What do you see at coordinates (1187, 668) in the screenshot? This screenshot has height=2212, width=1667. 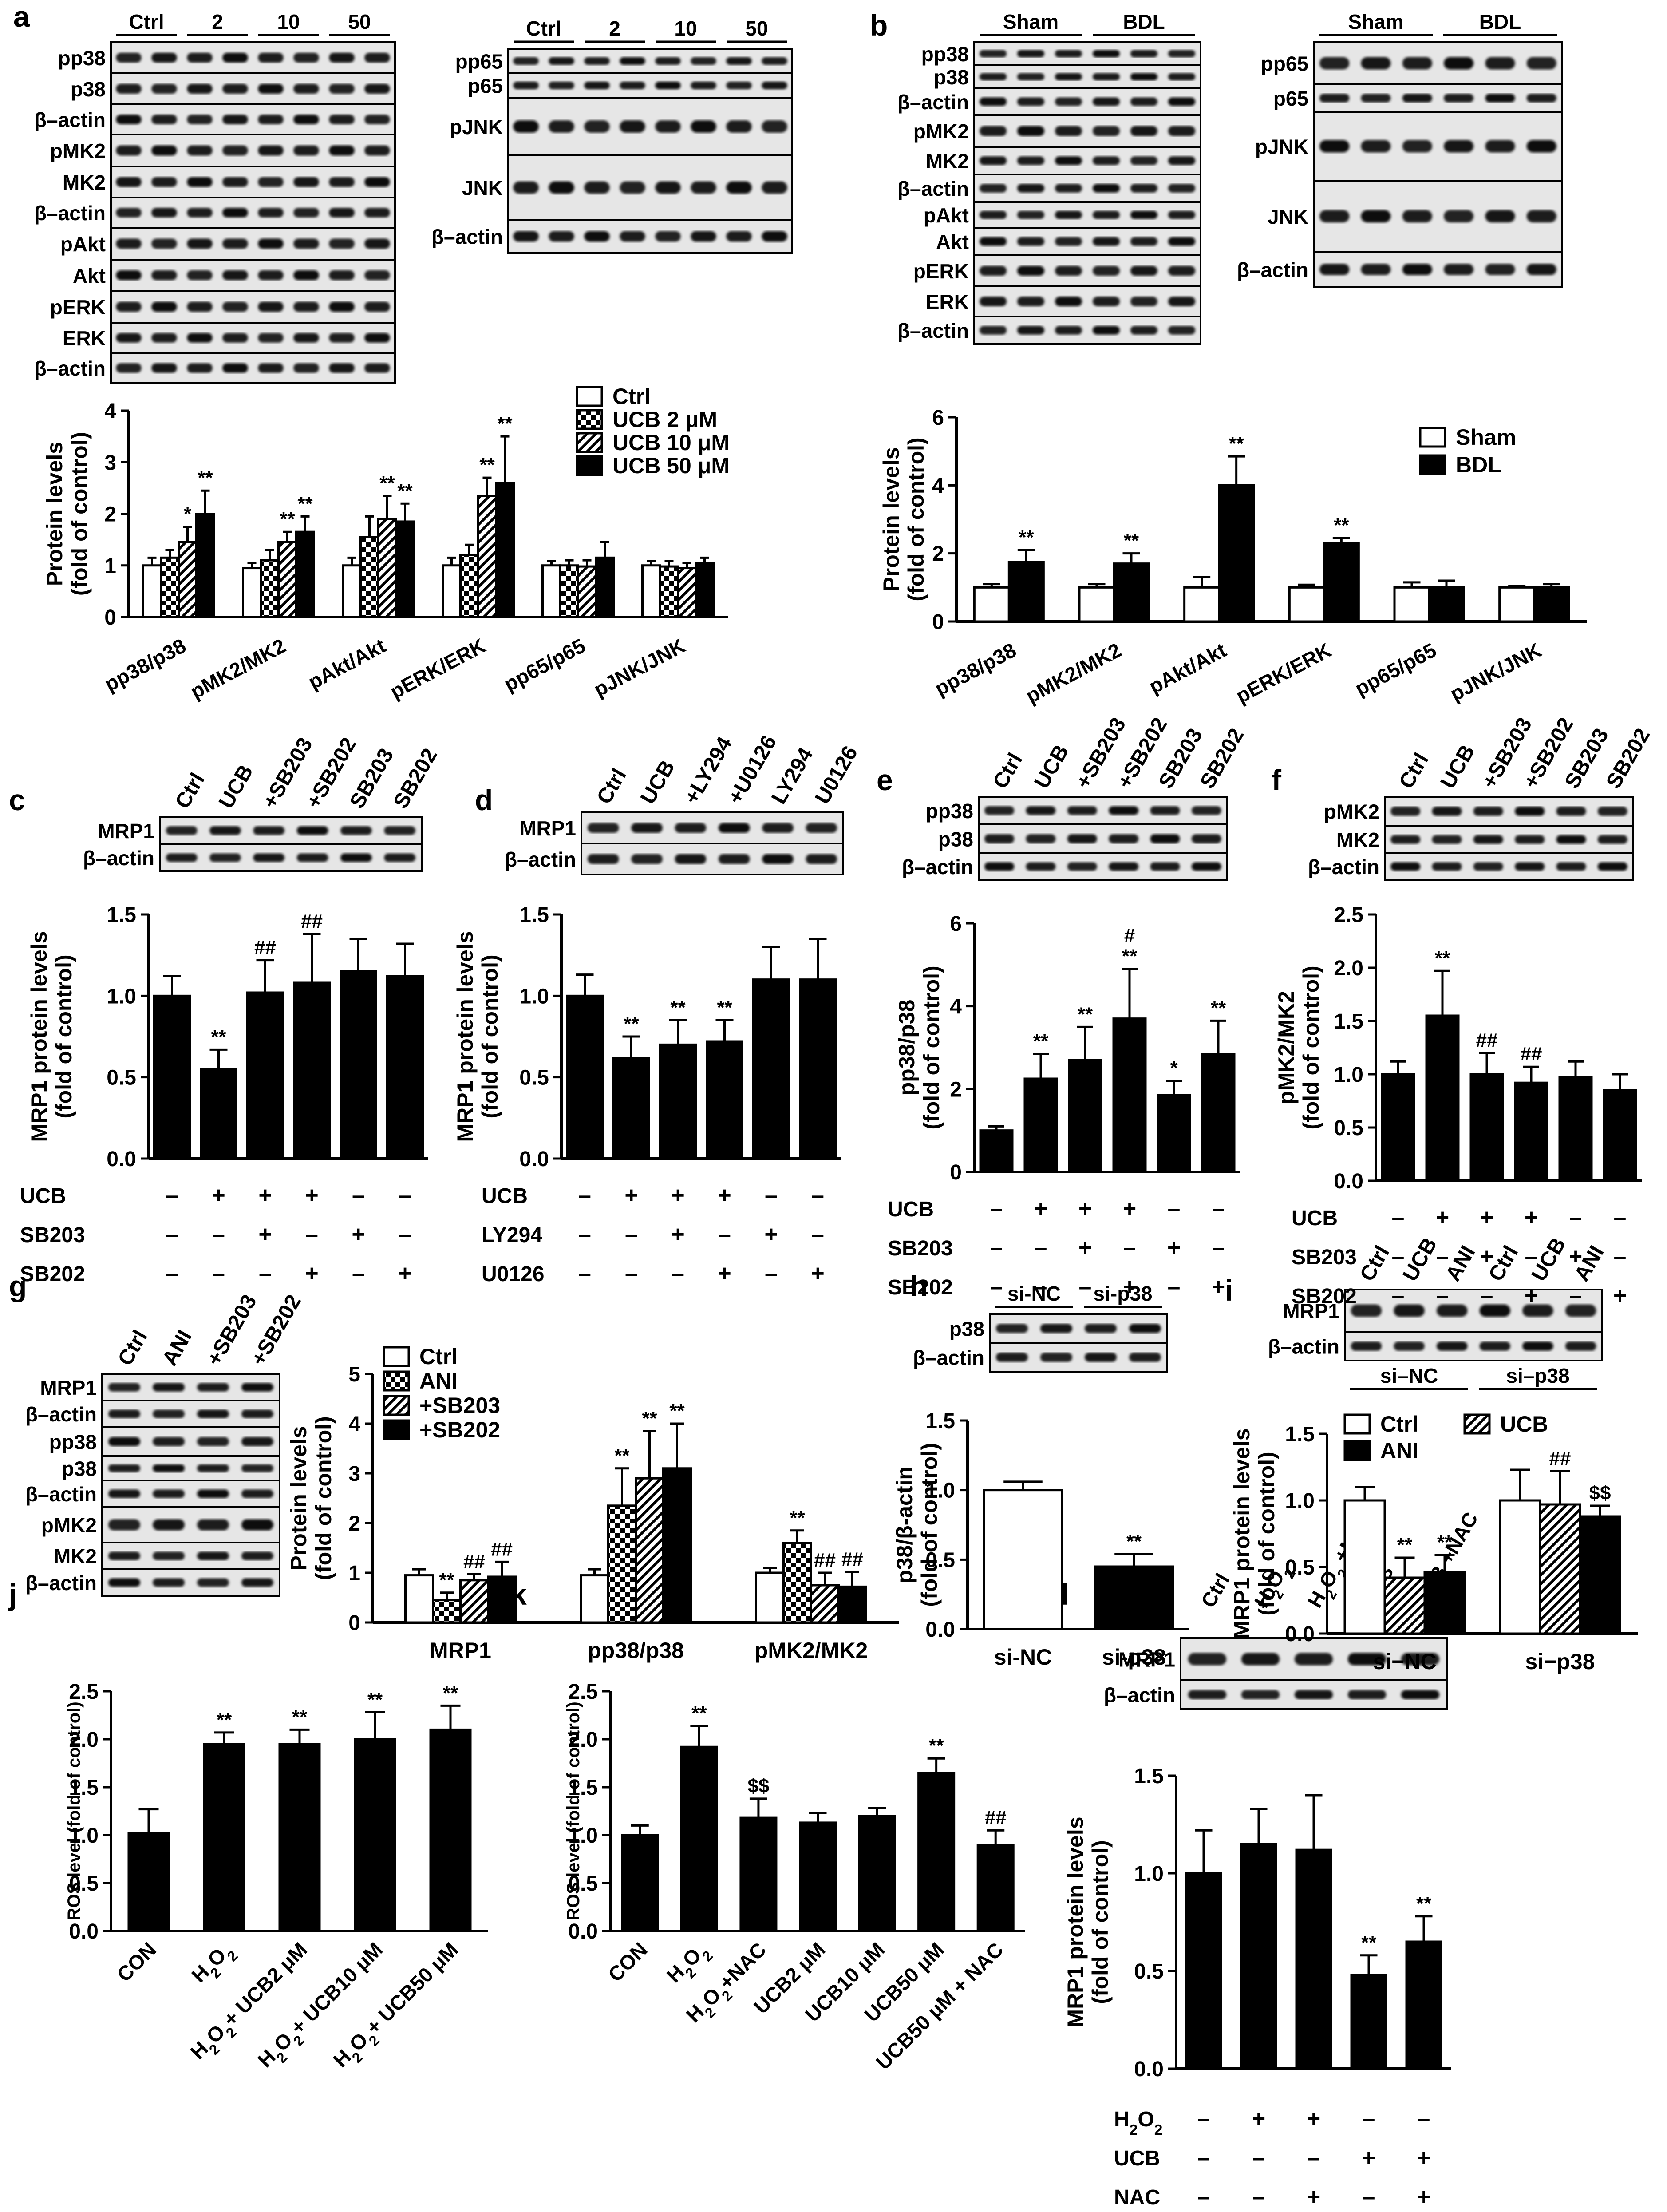 I see `x-tick-label: pAkt/Akt` at bounding box center [1187, 668].